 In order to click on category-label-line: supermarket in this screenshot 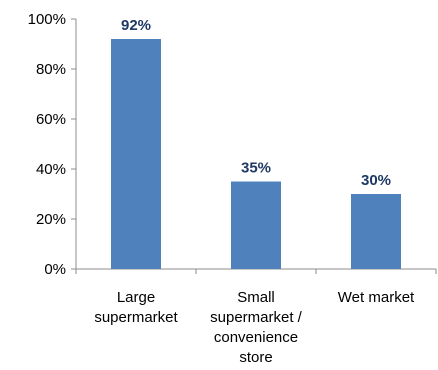, I will do `click(136, 317)`.